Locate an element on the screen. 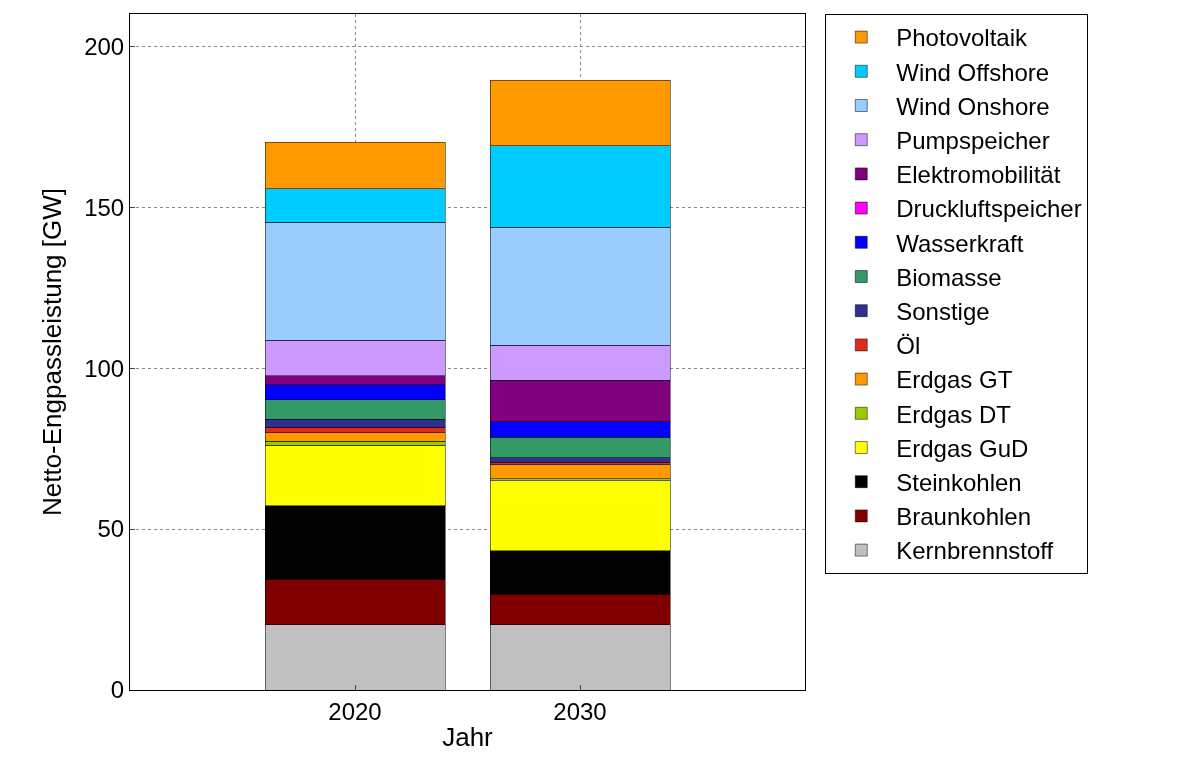 The height and width of the screenshot is (770, 1191). y-tick-label: 50 is located at coordinates (111, 529).